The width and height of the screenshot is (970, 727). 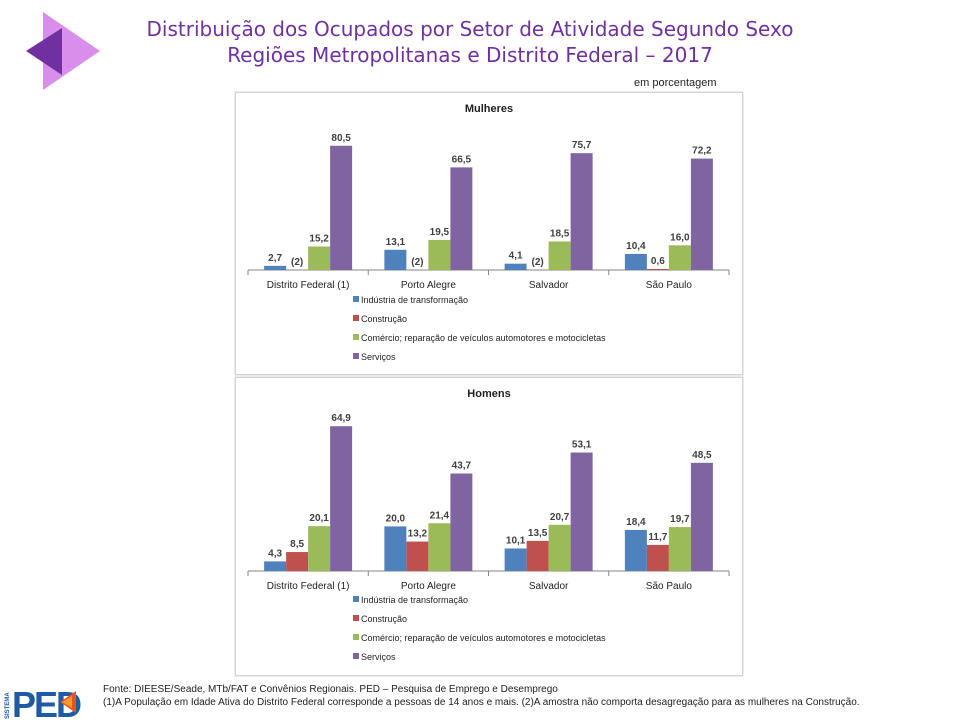 I want to click on data-label: 0,6, so click(x=658, y=261).